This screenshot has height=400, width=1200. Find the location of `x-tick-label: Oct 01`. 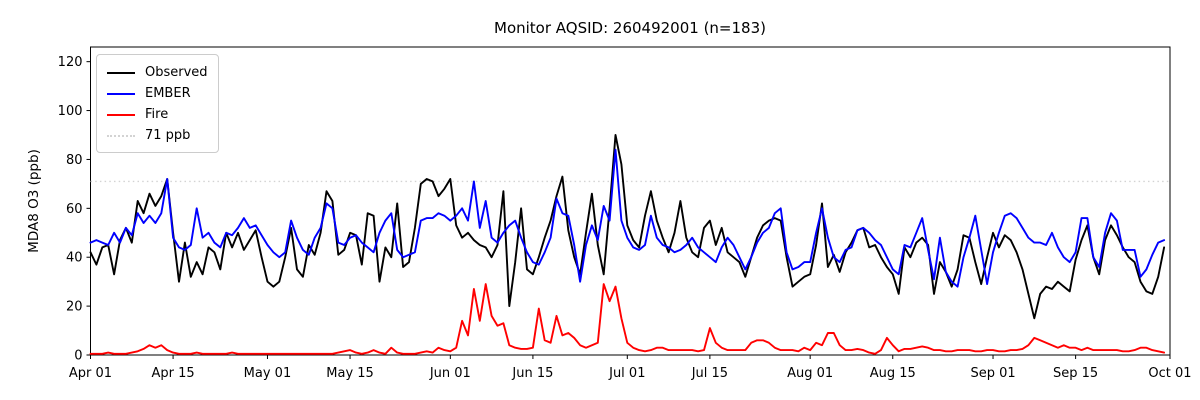

x-tick-label: Oct 01 is located at coordinates (1169, 373).